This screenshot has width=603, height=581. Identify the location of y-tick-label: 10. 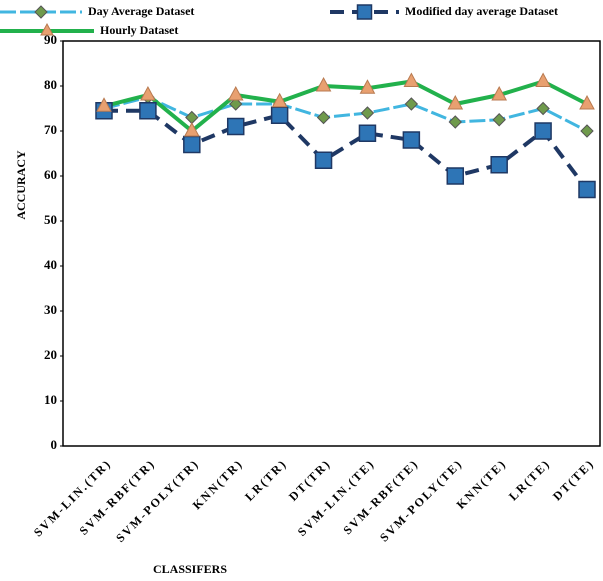
(50, 399).